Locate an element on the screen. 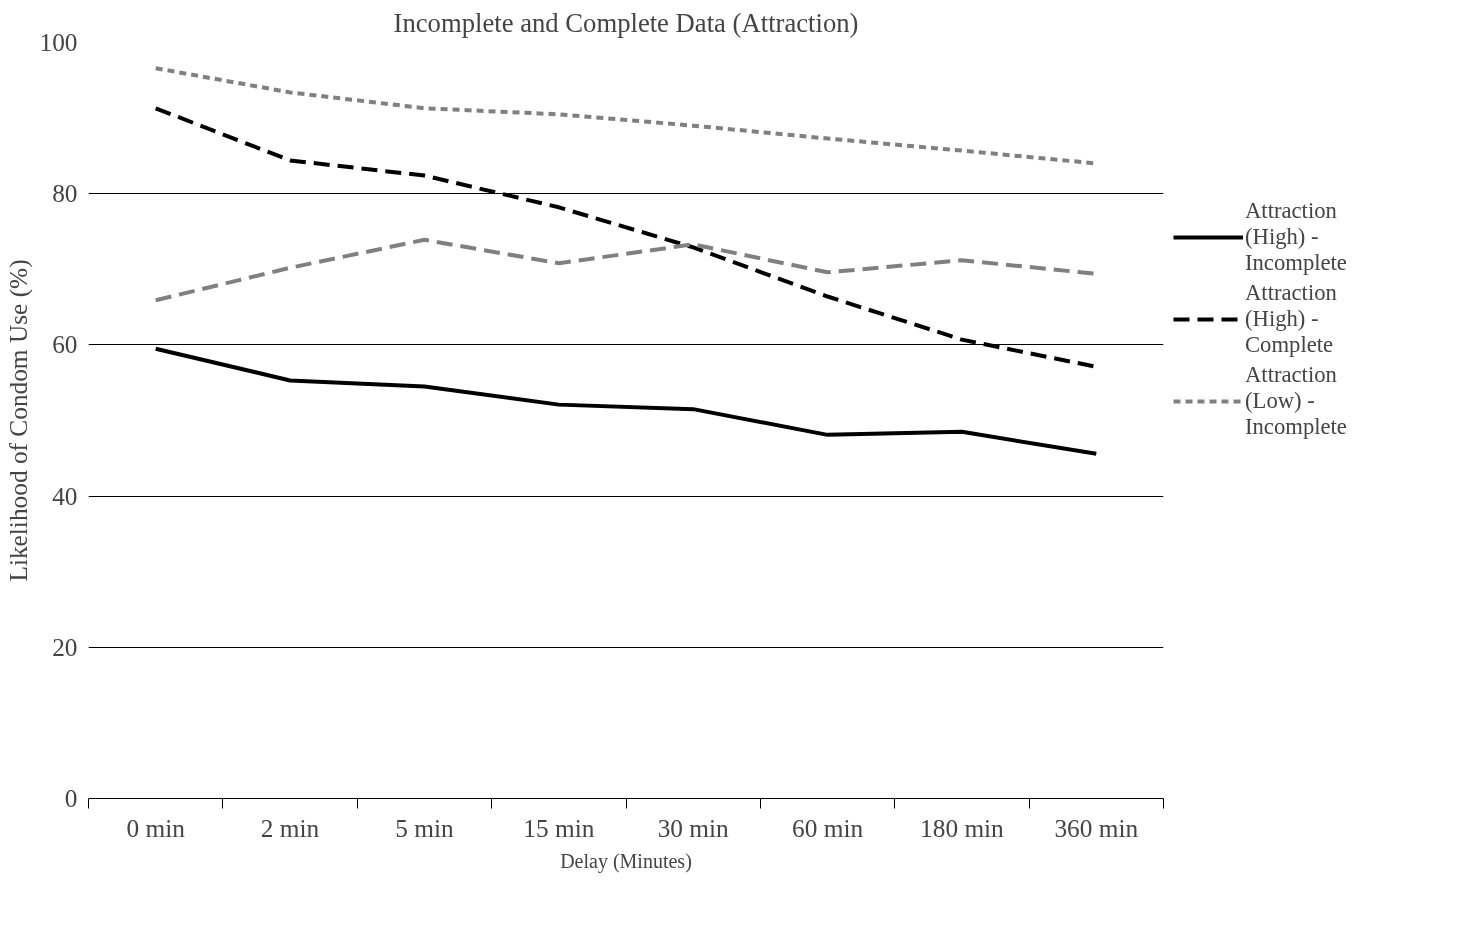  x-axis-title: Delay (Minutes) is located at coordinates (626, 861).